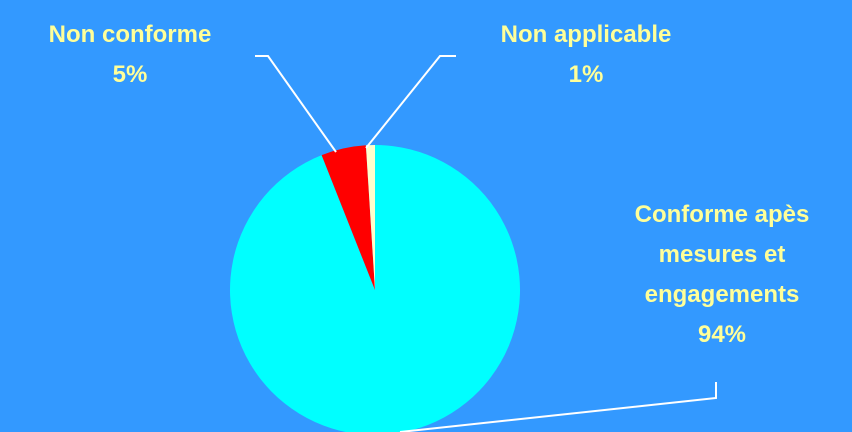  I want to click on data-label-non-applicable-line-1: Non applicable, so click(586, 34).